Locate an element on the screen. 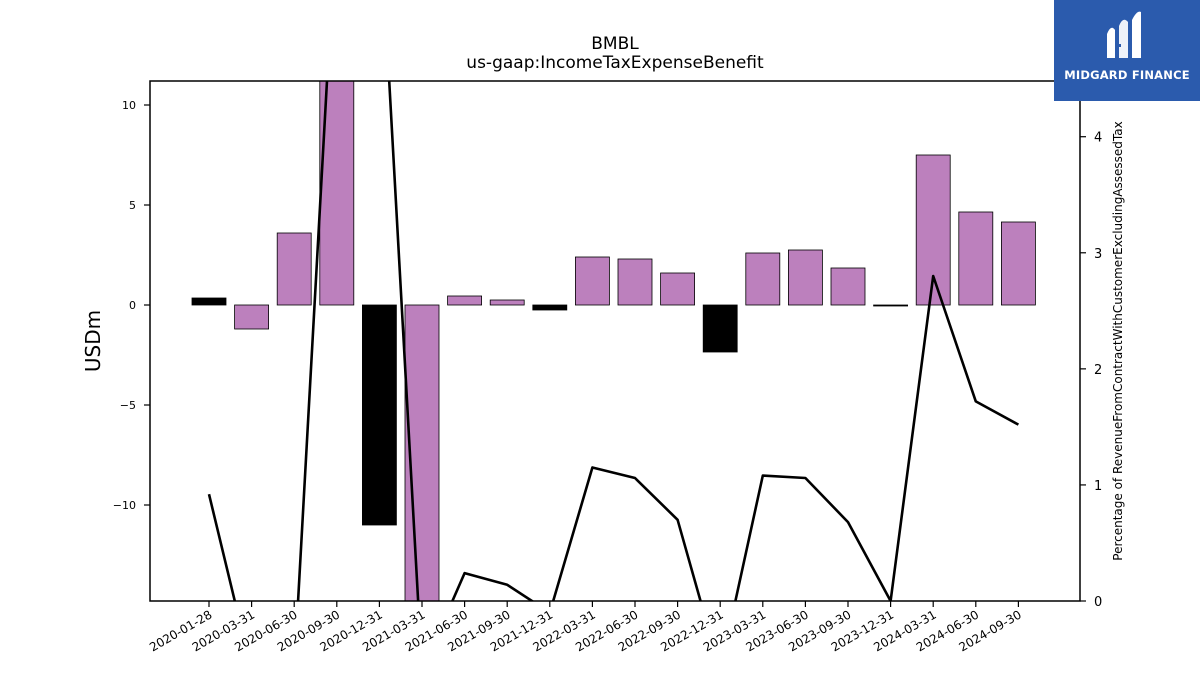 This screenshot has width=1200, height=675. y2-axis-ticks: 0 1 2 3 4 is located at coordinates (1091, 370).